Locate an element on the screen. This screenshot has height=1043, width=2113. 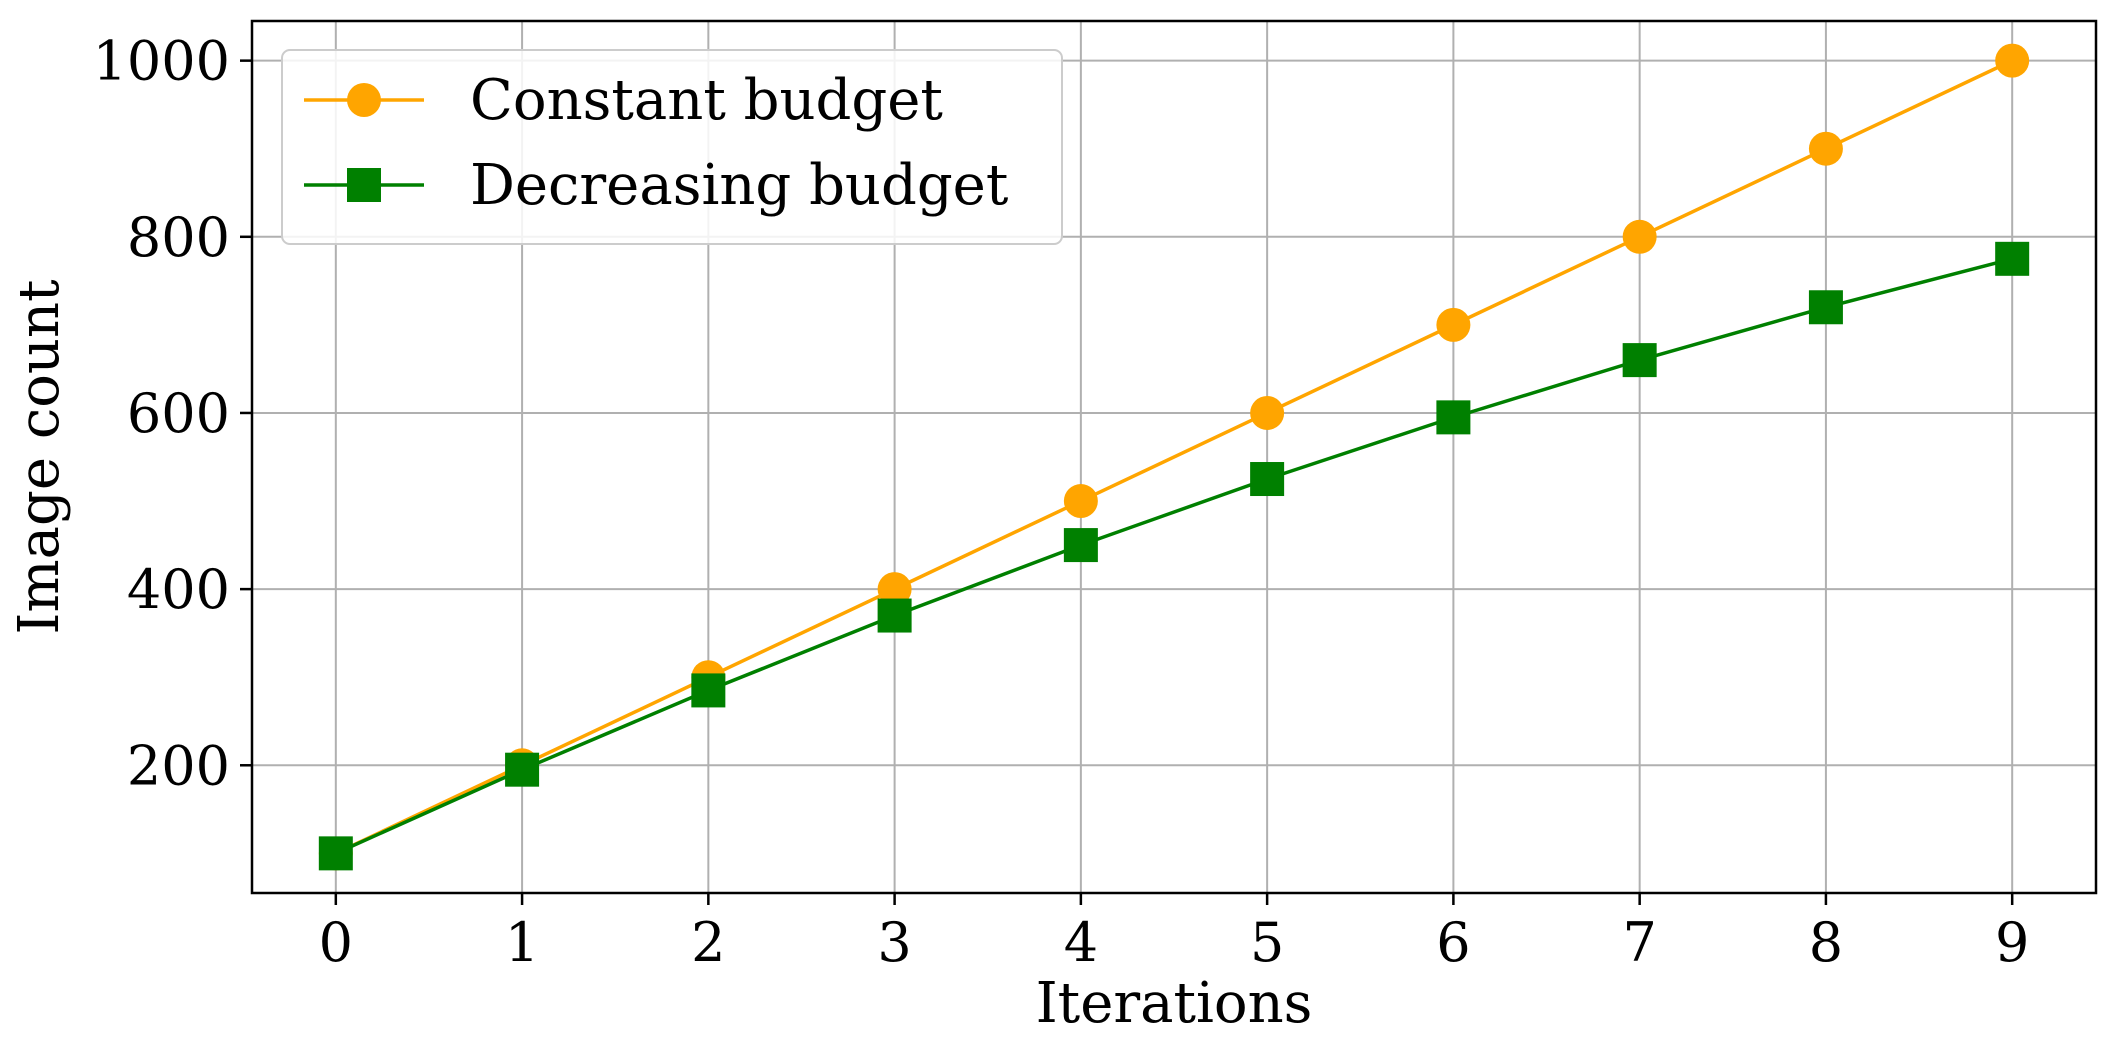
x-tick-label: 8 is located at coordinates (1826, 942).